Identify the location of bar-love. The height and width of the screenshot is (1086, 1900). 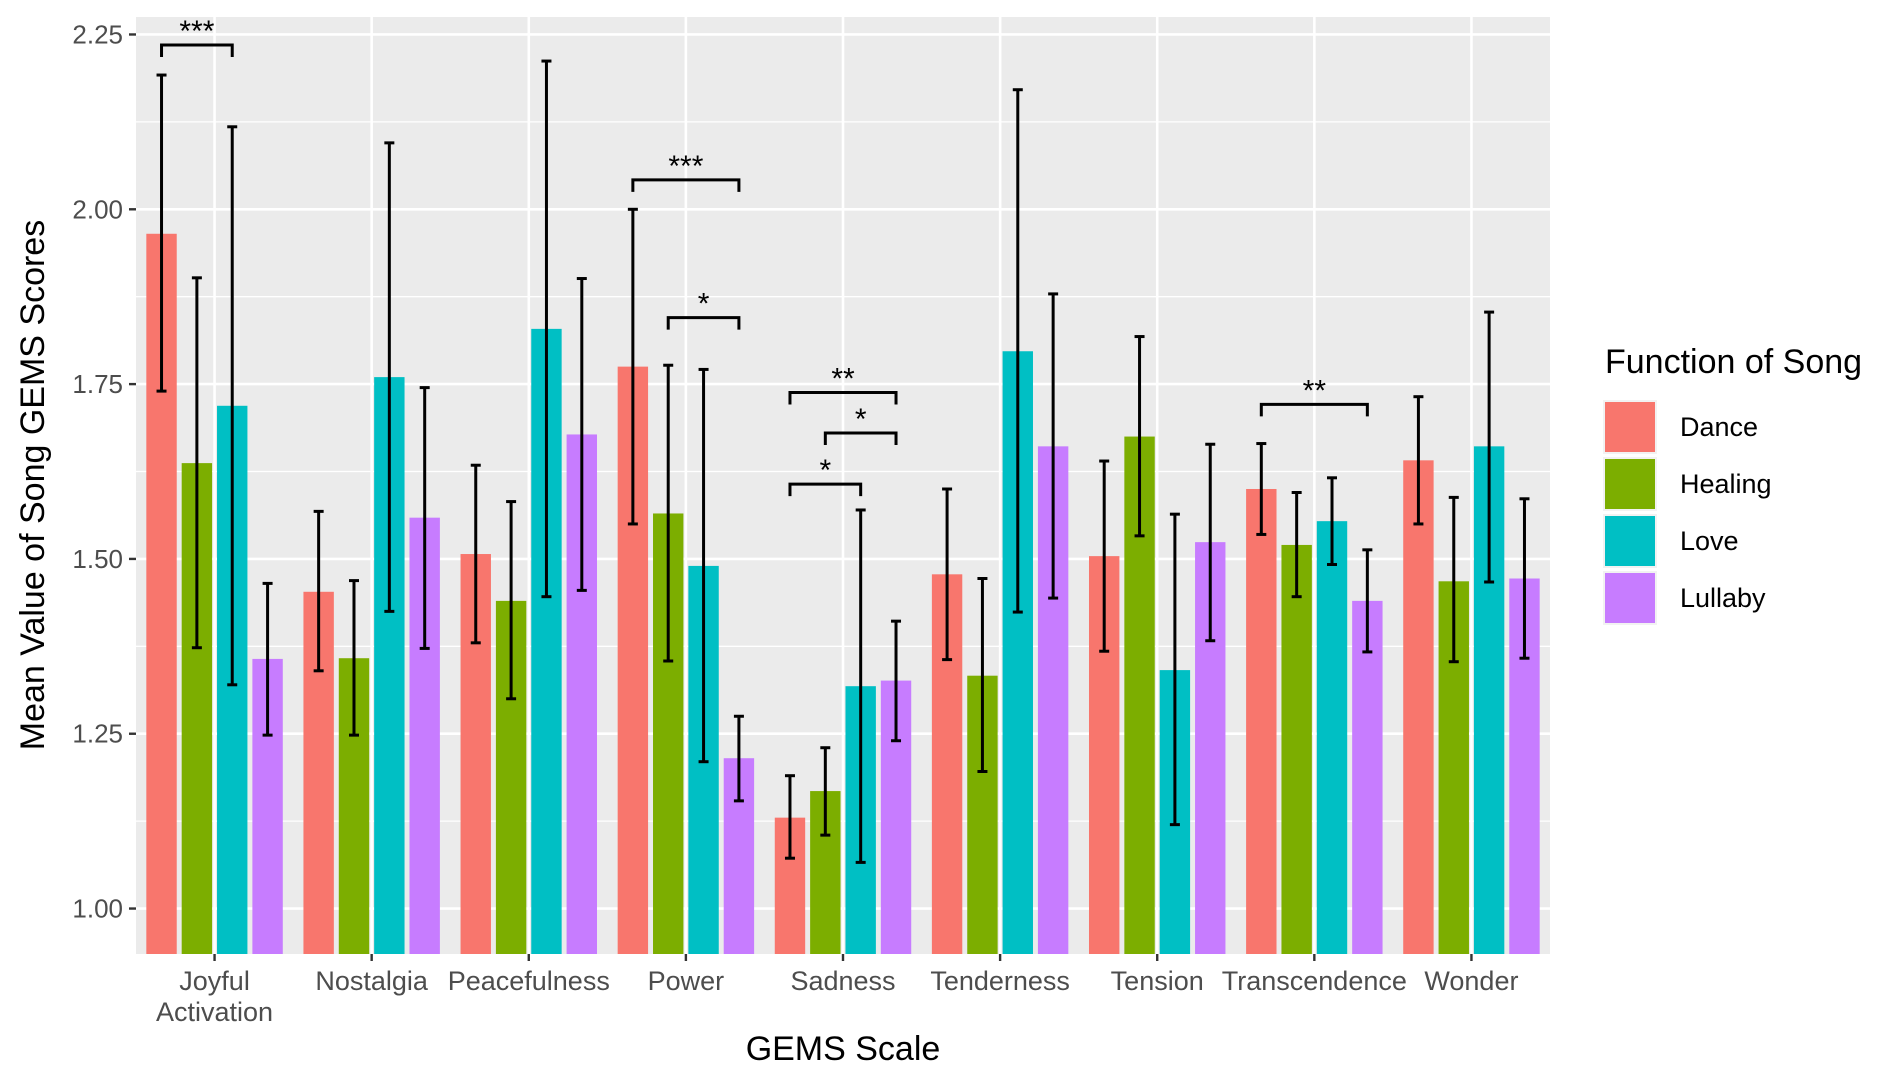
(1332, 737).